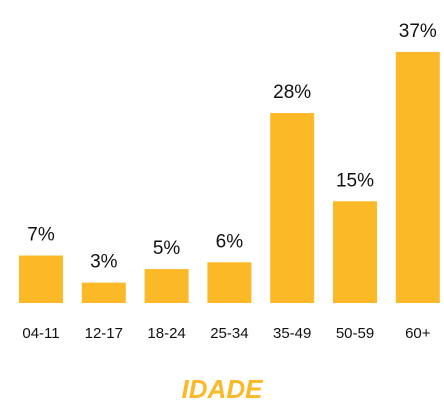 The height and width of the screenshot is (406, 444). What do you see at coordinates (41, 235) in the screenshot?
I see `value-label: 7%` at bounding box center [41, 235].